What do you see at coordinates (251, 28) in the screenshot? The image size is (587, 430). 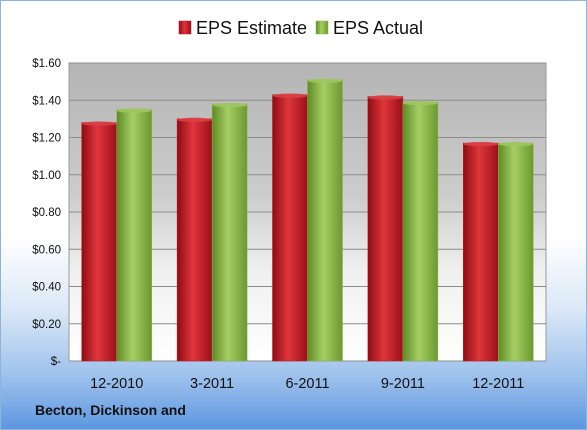 I see `legend-label: EPS Estimate` at bounding box center [251, 28].